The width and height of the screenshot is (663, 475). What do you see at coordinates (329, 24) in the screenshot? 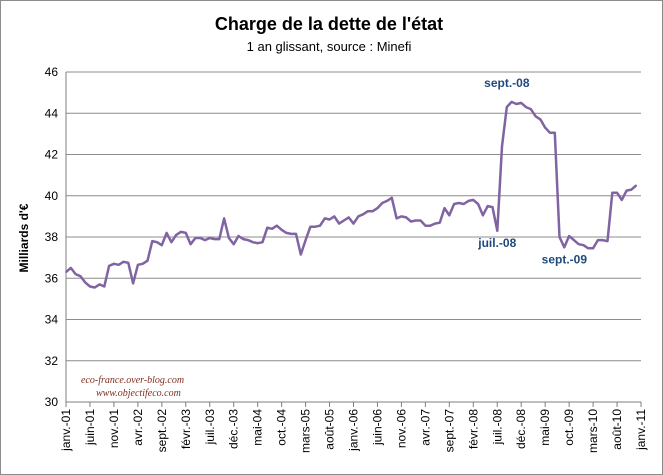
I see `chart-title: Charge de la dette de l'état` at bounding box center [329, 24].